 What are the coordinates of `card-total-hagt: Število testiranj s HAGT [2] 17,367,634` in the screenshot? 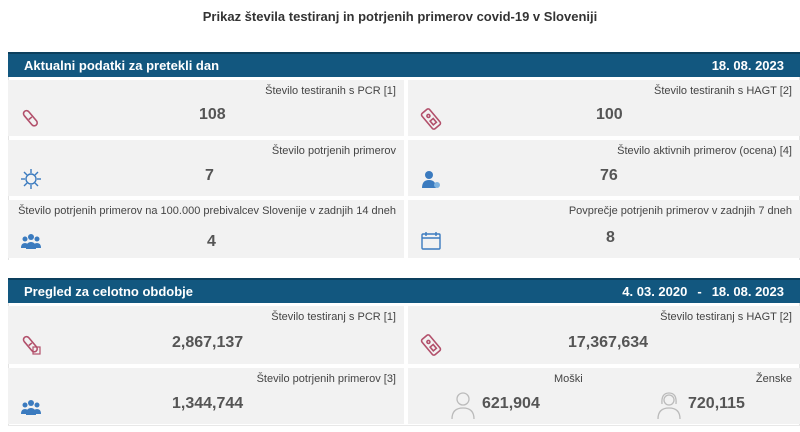 It's located at (604, 335).